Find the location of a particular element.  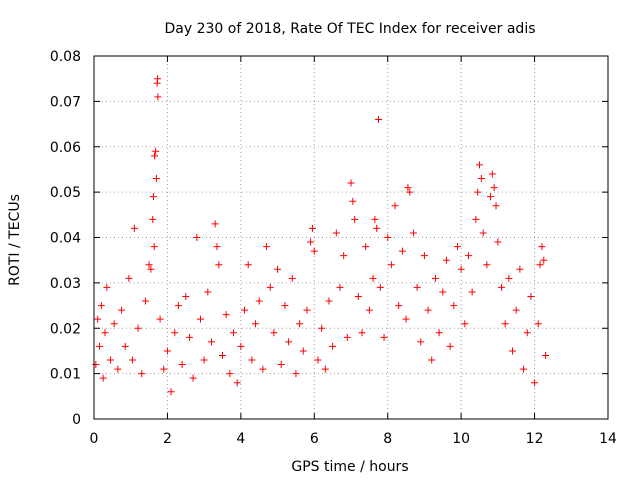

y-tick-label: 0.03 is located at coordinates (65, 284).